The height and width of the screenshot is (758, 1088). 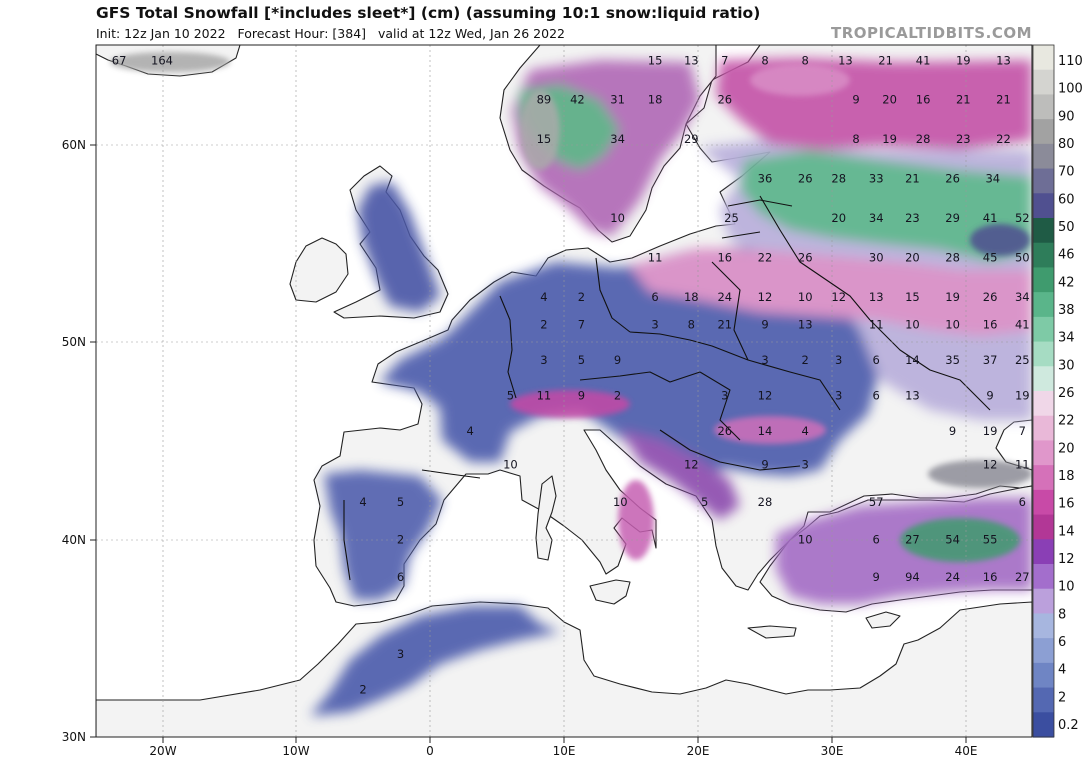 What do you see at coordinates (794, 385) in the screenshot?
I see `border-ro-ua` at bounding box center [794, 385].